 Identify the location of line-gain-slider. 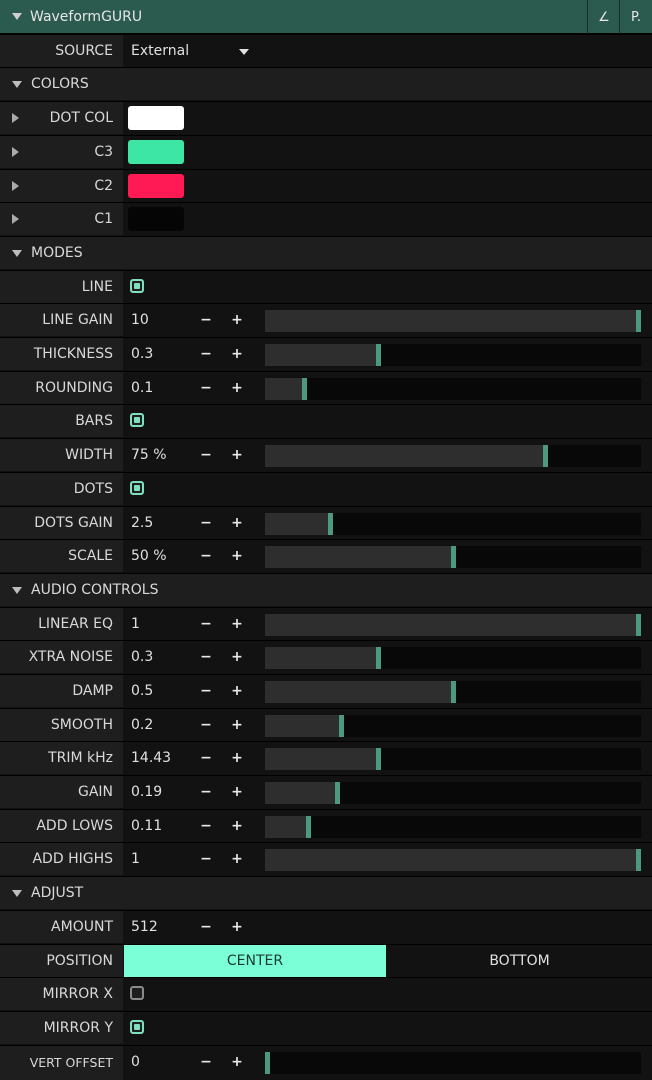
(453, 321).